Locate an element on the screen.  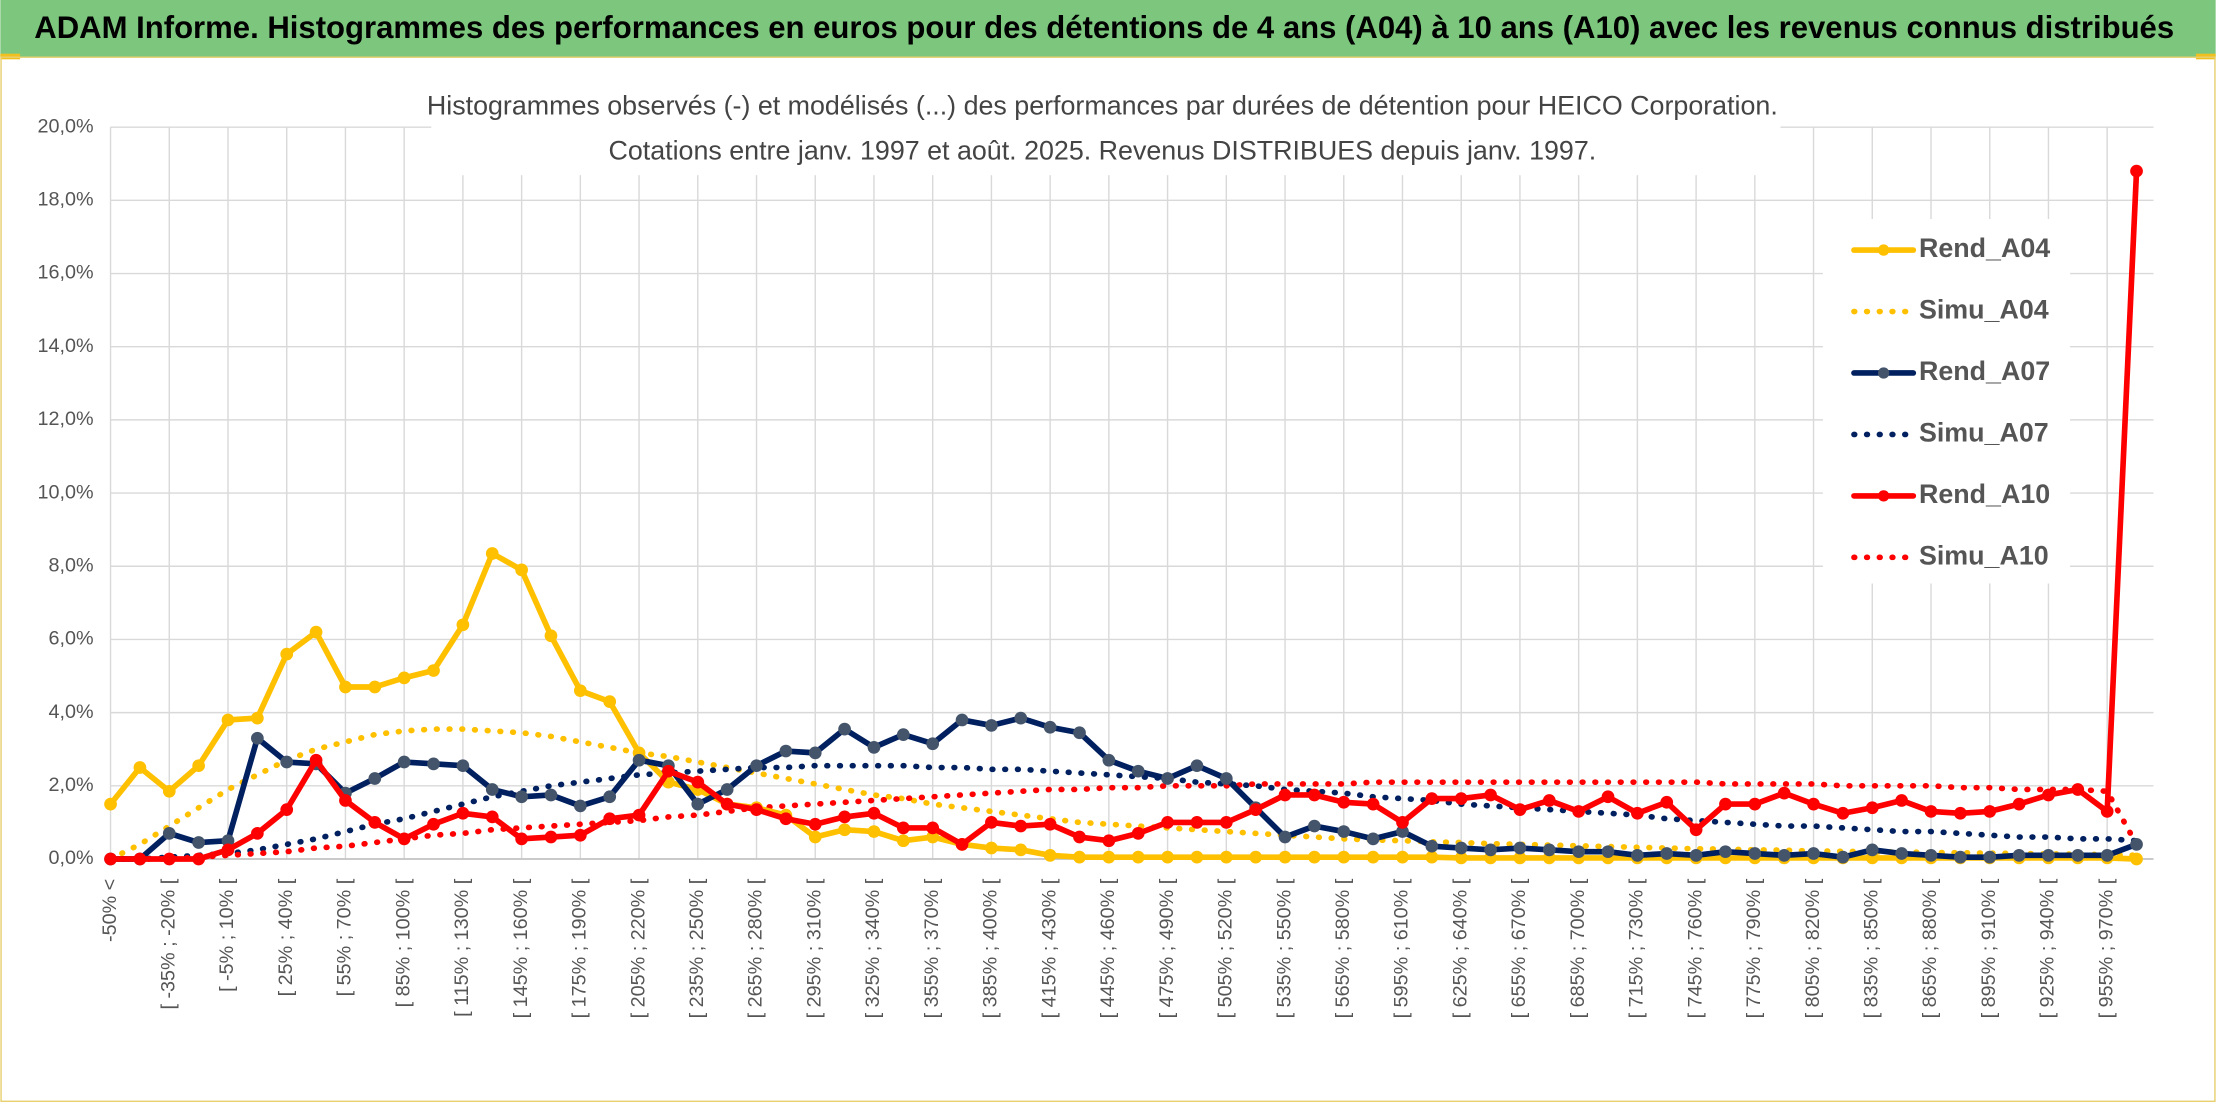
legend-box is located at coordinates (1946, 401).